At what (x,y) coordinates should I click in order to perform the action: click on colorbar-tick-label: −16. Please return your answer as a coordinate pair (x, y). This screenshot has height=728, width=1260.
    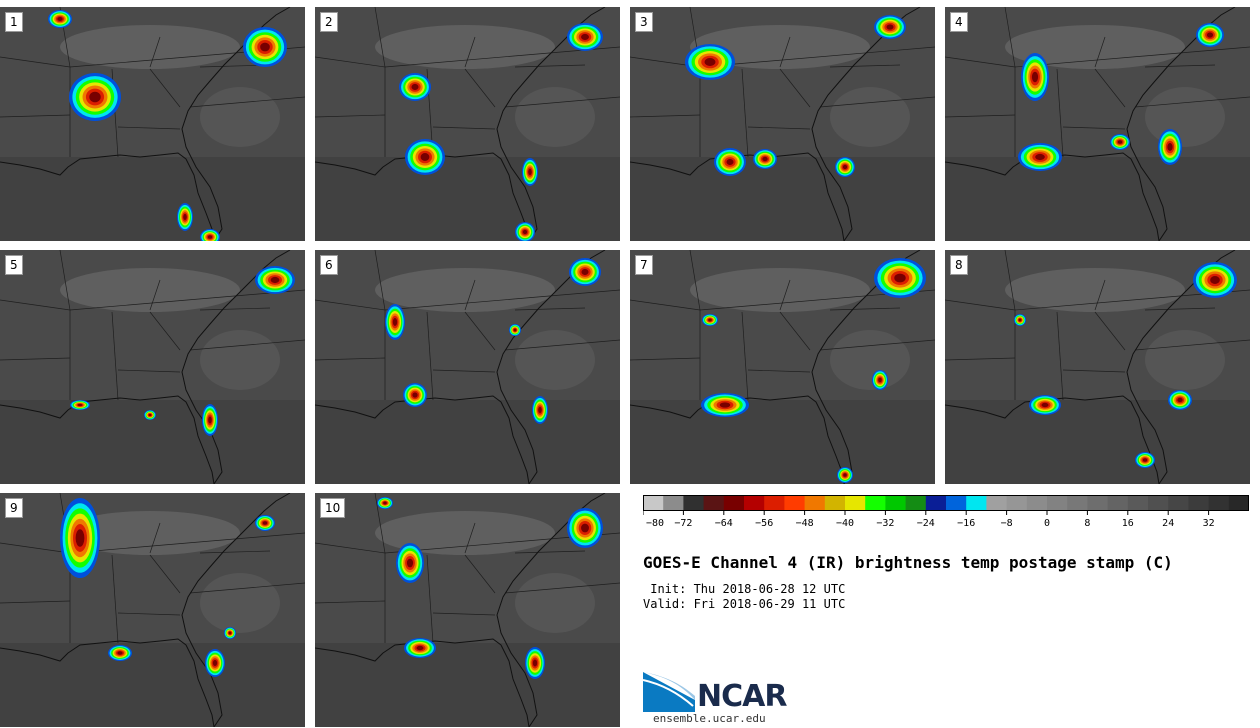
    Looking at the image, I should click on (966, 523).